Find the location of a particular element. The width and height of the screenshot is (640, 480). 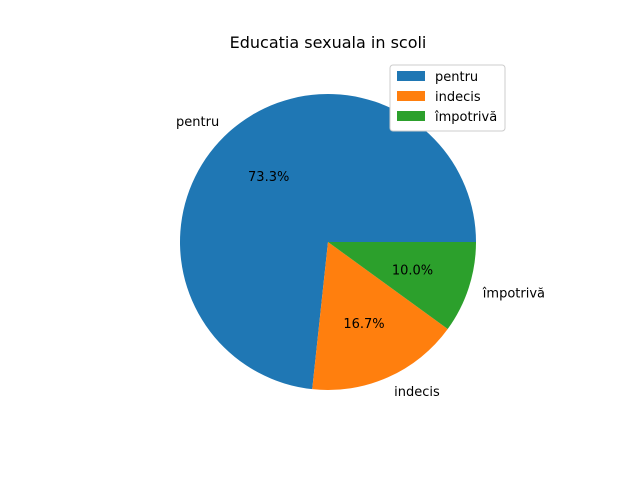

percent-label-3: 10.0% is located at coordinates (412, 270).